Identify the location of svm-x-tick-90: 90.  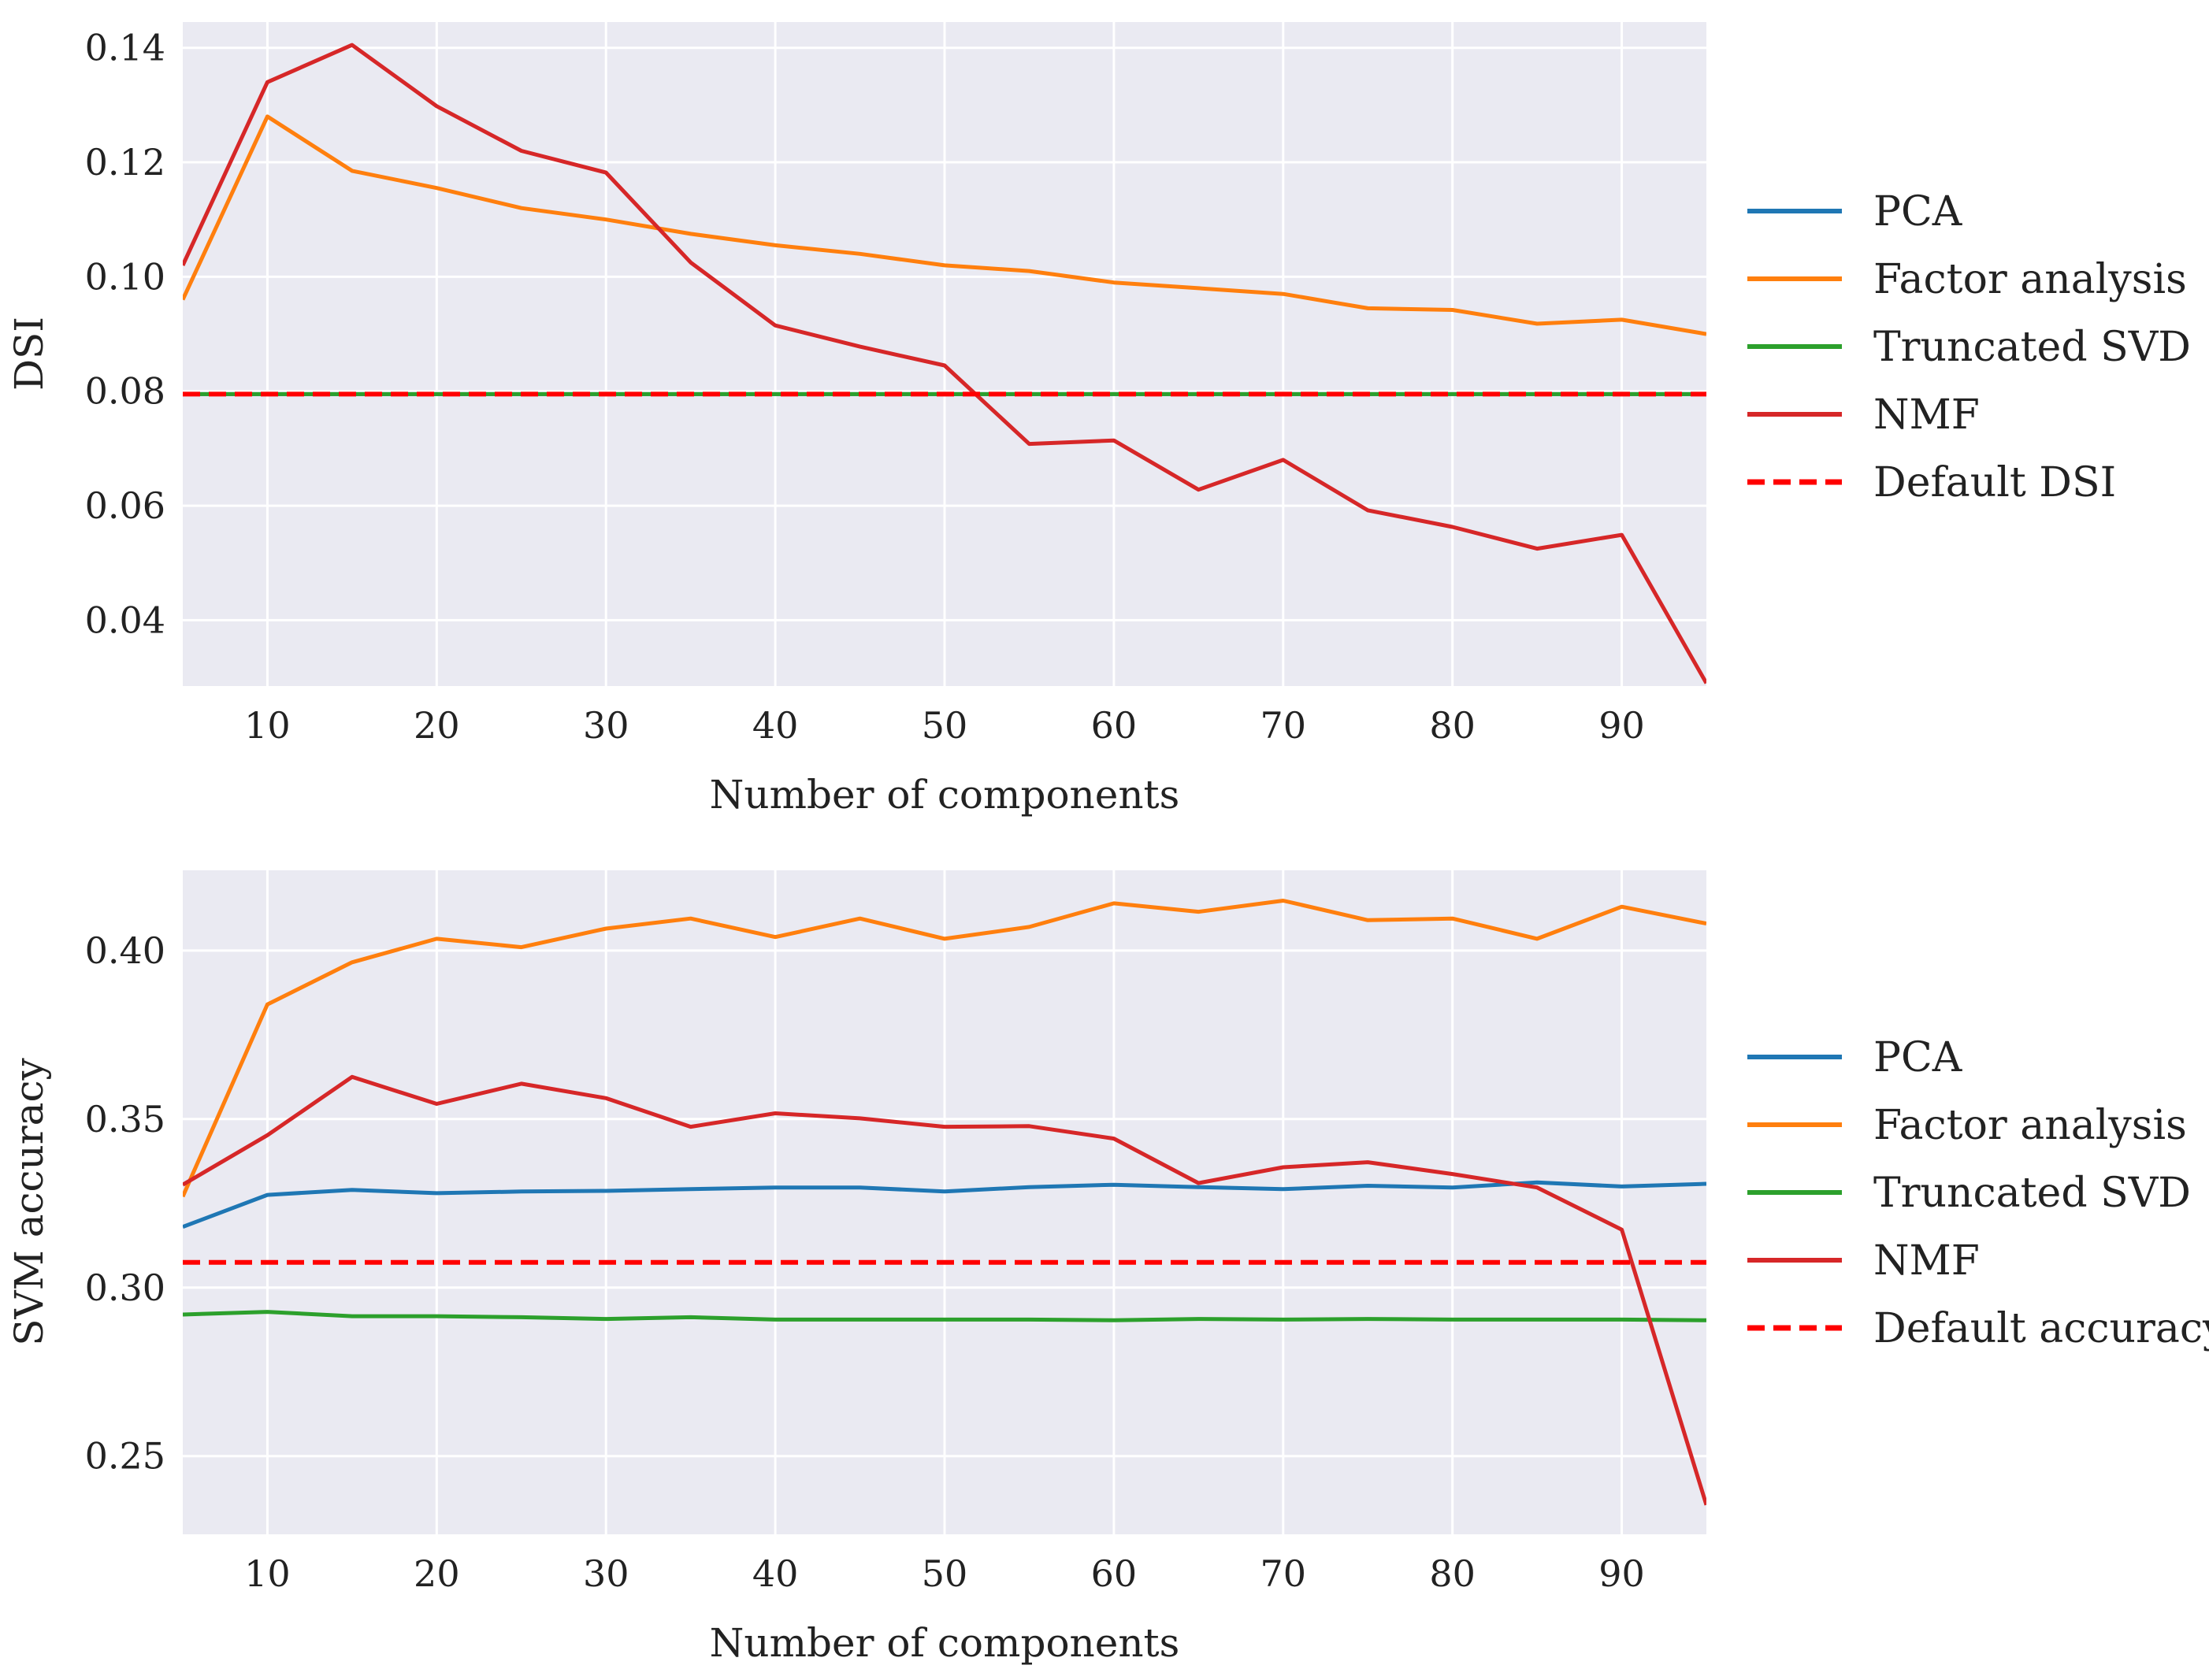
(1622, 1573).